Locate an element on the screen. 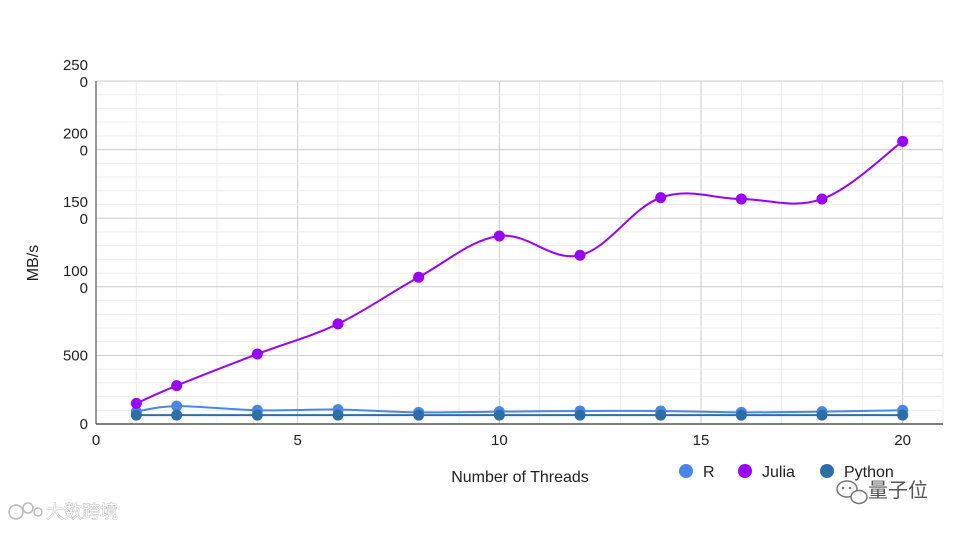 This screenshot has height=536, width=975. x-tick-label: 15 is located at coordinates (701, 440).